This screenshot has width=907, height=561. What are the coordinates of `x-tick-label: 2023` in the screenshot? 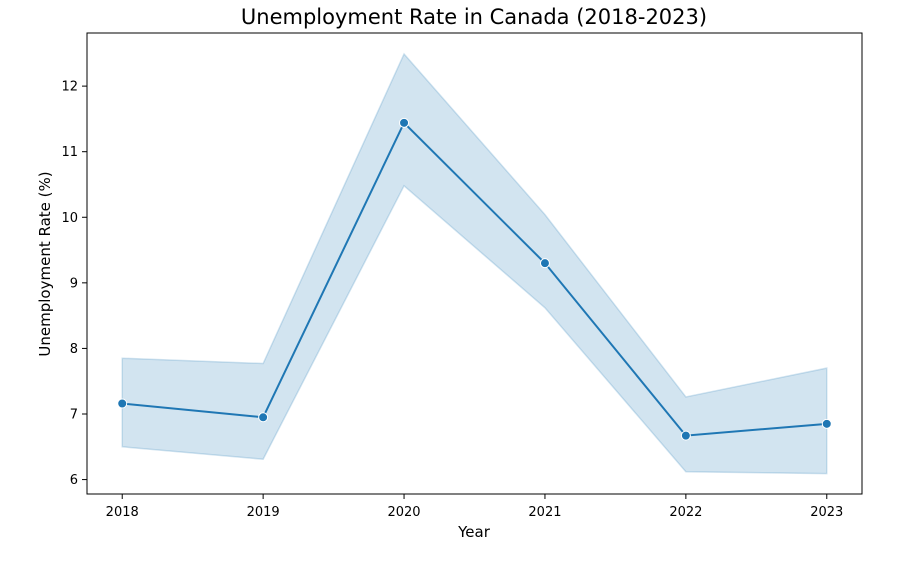 It's located at (826, 512).